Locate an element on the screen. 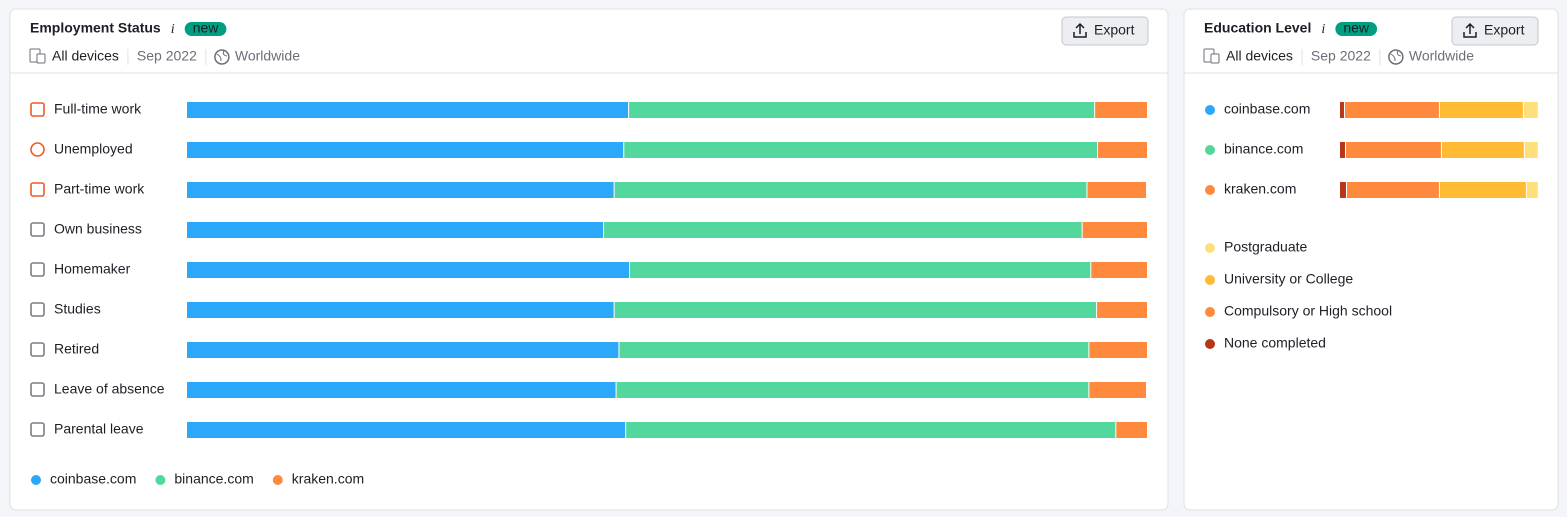 The image size is (1567, 517). legend-label: kraken.com is located at coordinates (328, 479).